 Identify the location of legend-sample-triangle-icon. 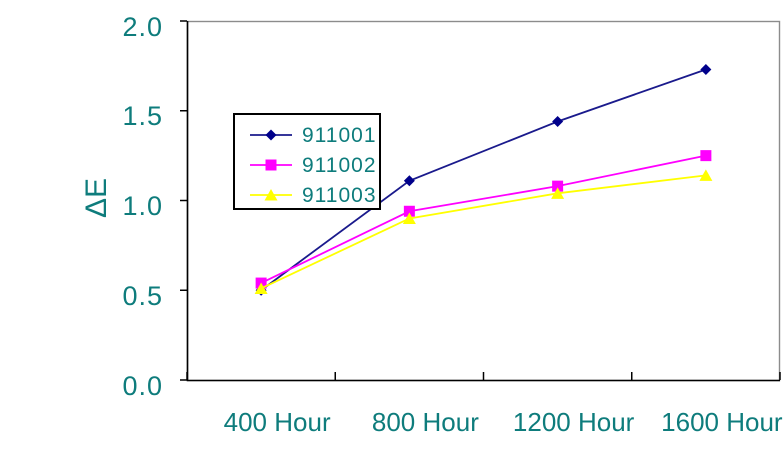
(271, 195).